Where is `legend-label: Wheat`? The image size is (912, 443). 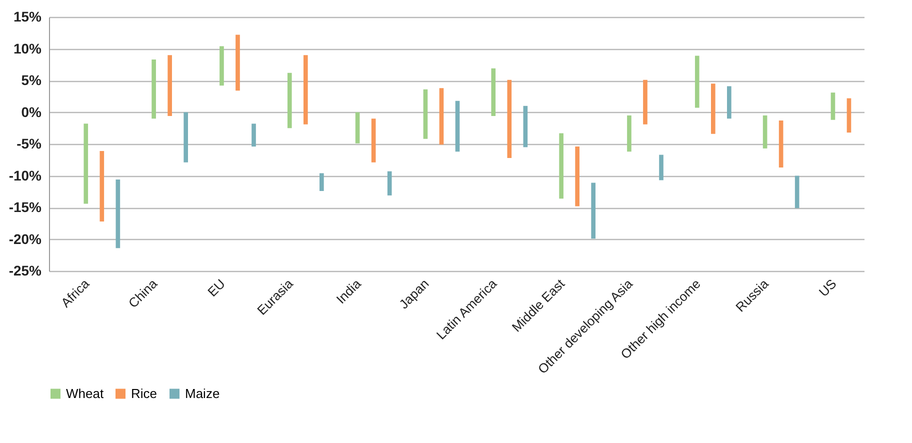 legend-label: Wheat is located at coordinates (85, 393).